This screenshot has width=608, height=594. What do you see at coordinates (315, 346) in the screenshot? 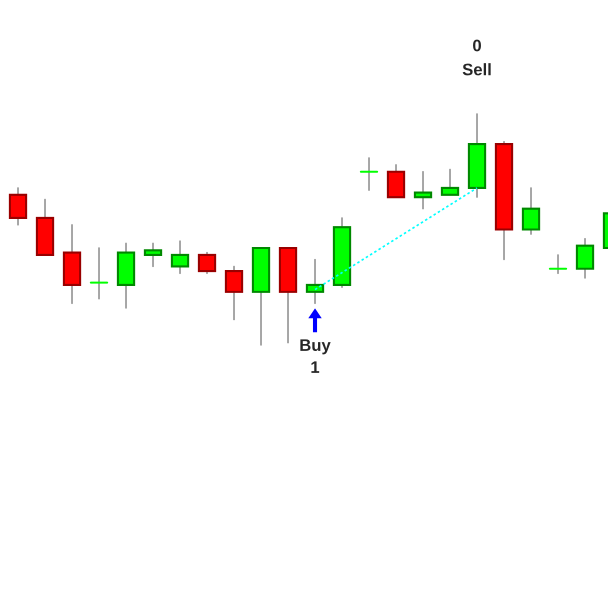
I see `annotation: Buy` at bounding box center [315, 346].